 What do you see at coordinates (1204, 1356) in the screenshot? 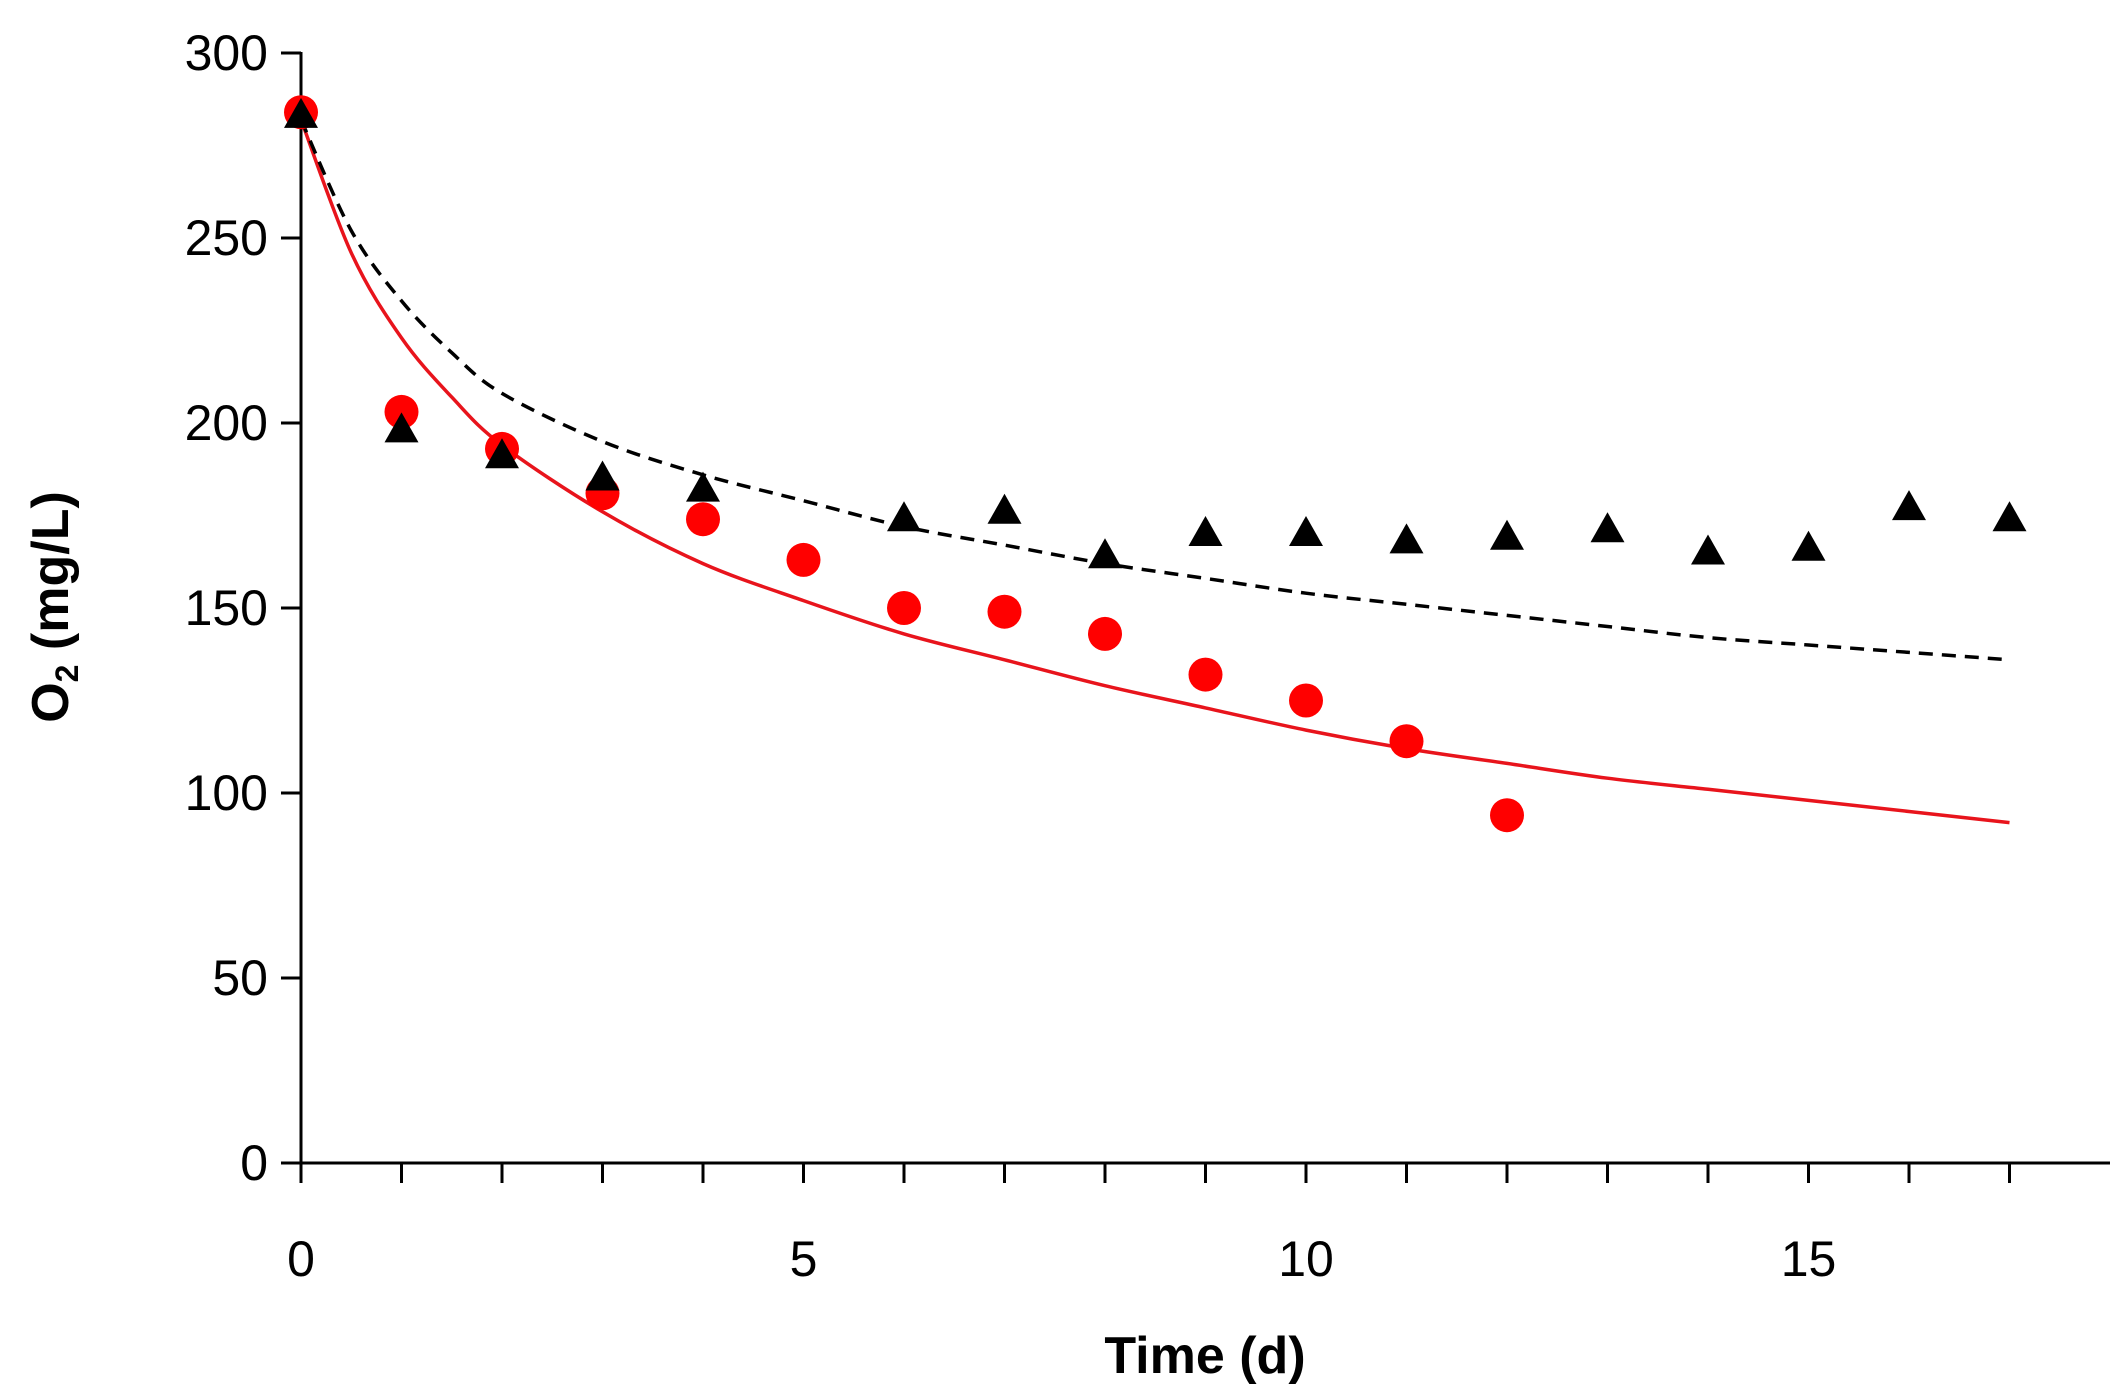
I see `x-axis-title: Time (d)` at bounding box center [1204, 1356].